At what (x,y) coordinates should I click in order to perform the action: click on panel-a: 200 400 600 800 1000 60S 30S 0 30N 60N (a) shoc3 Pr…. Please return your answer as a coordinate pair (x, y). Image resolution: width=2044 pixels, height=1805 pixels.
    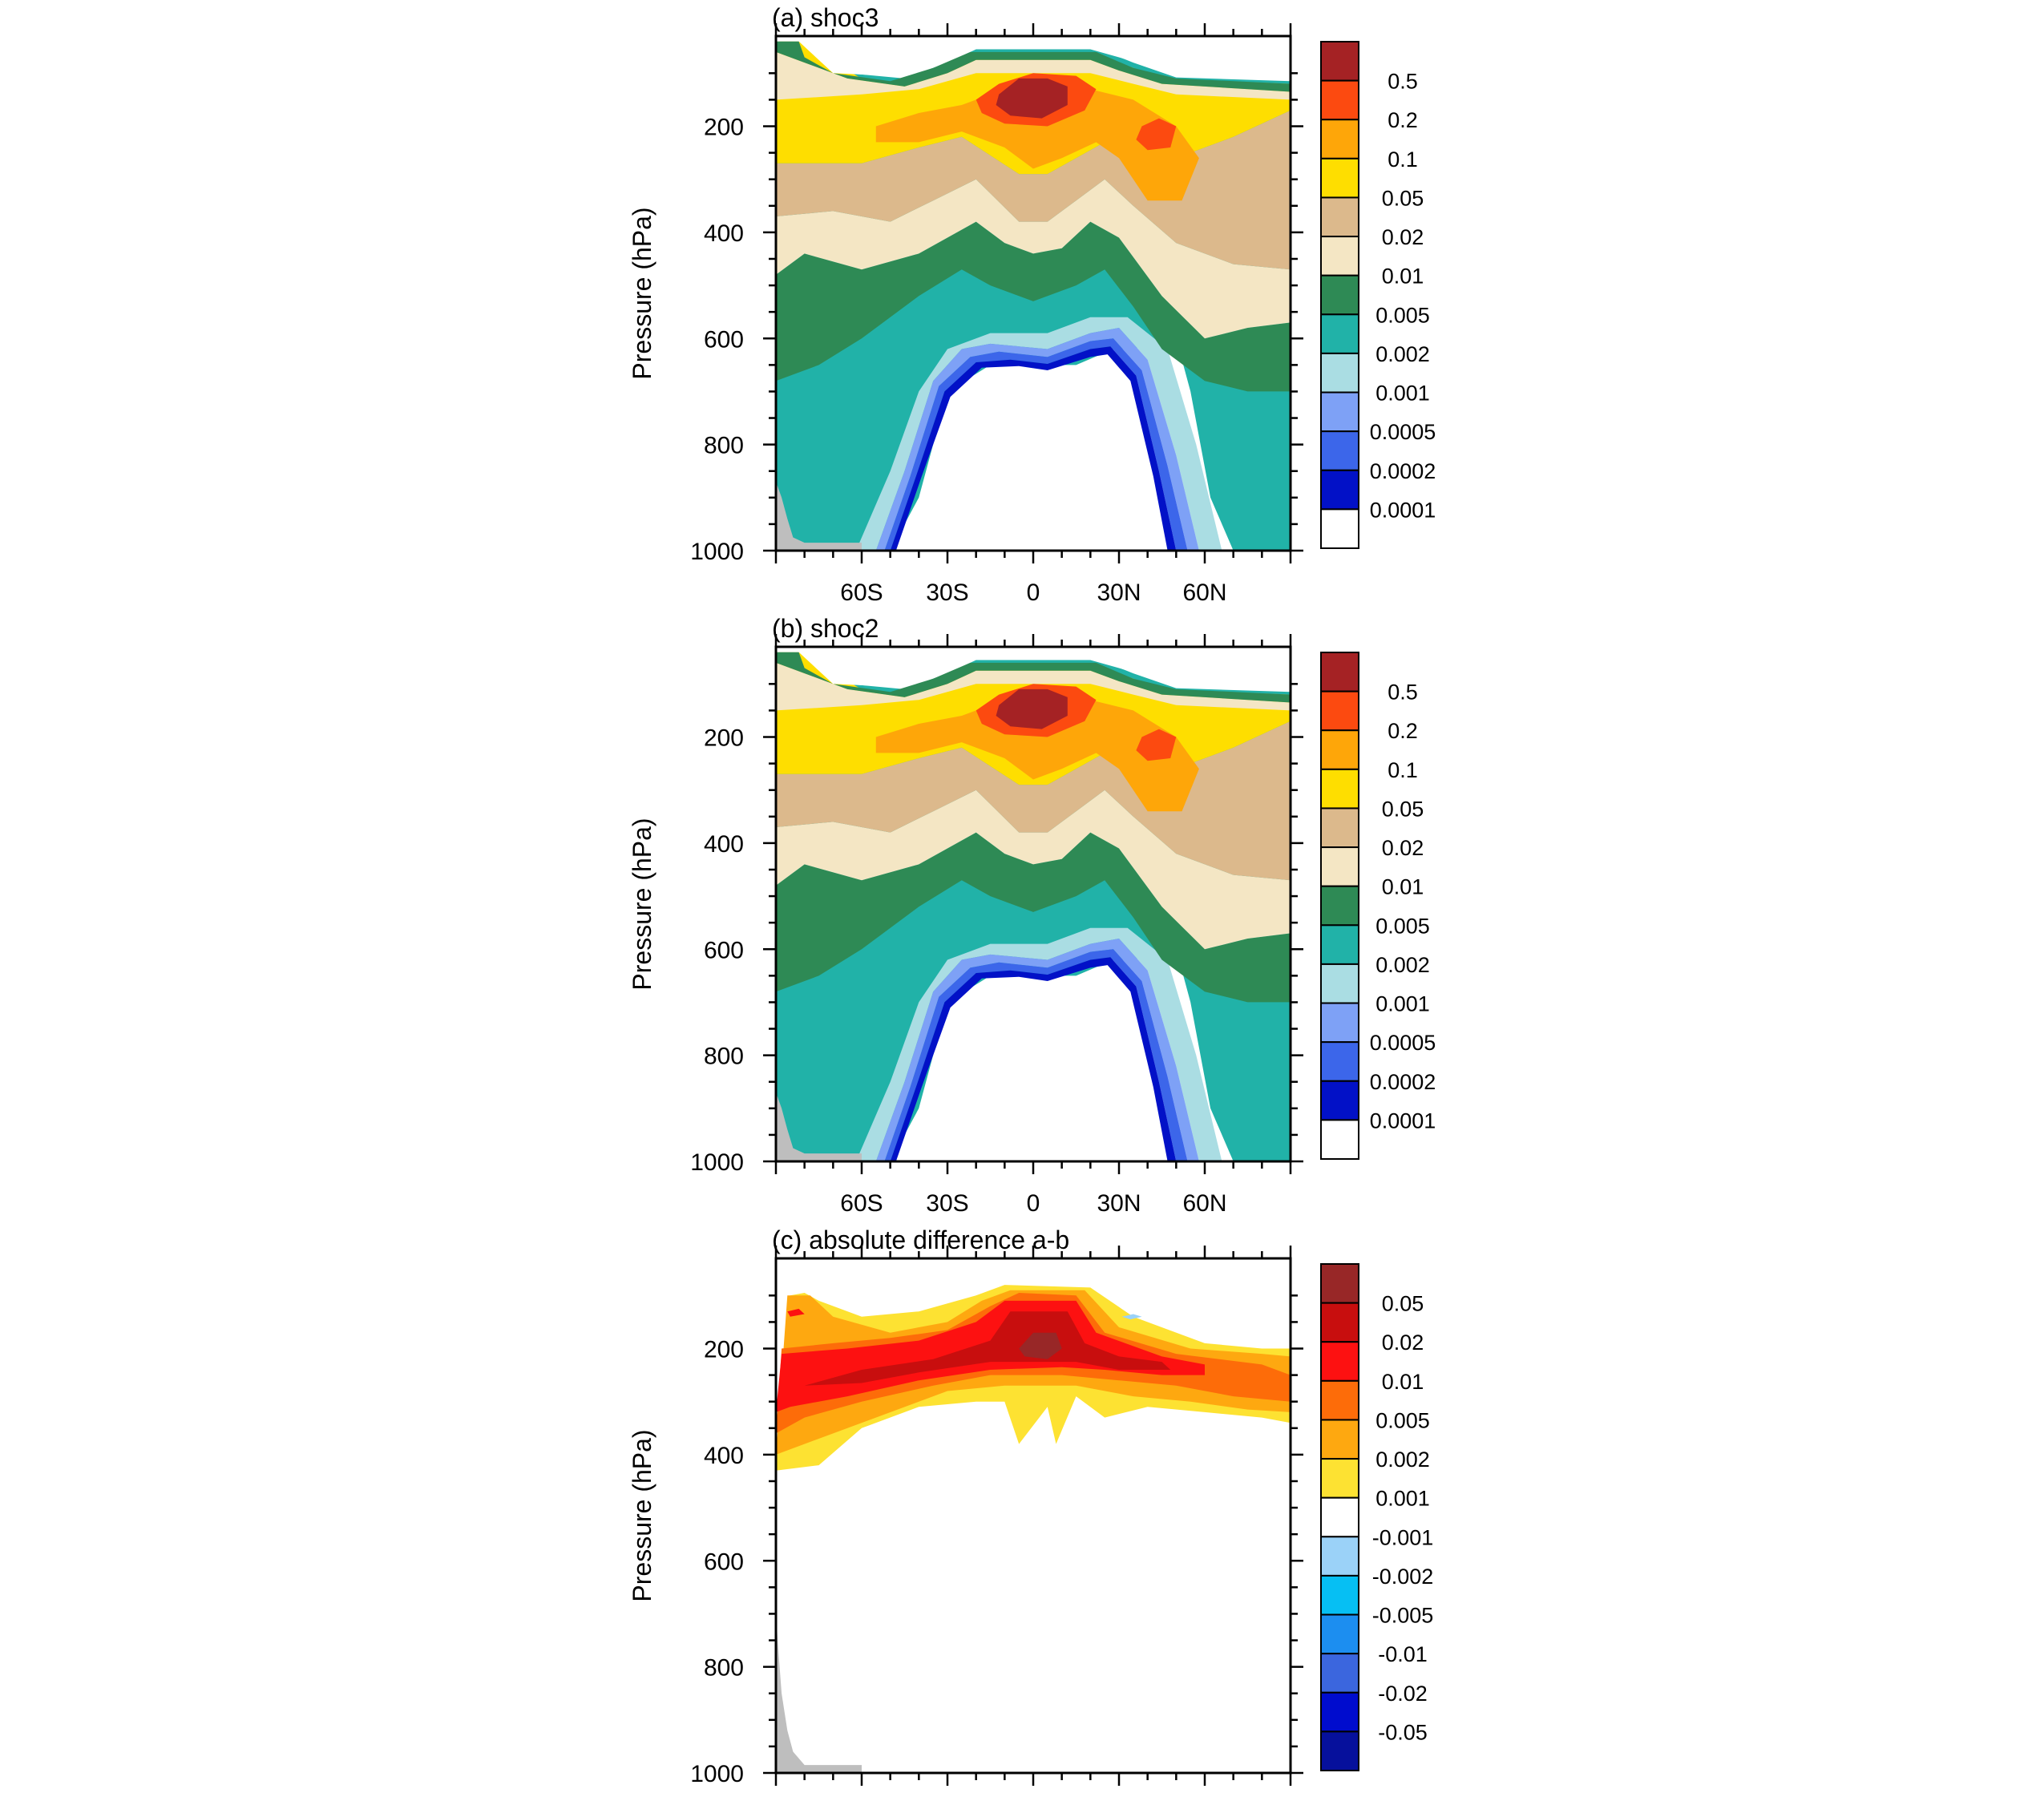
    Looking at the image, I should click on (1032, 304).